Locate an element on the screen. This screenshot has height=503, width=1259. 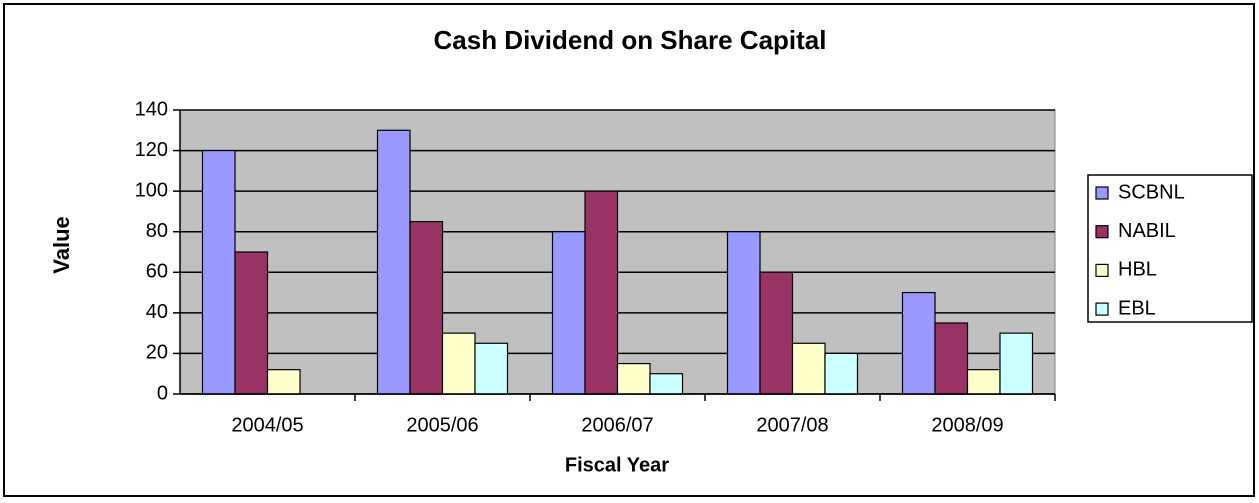
legend-label: HBL is located at coordinates (1137, 270).